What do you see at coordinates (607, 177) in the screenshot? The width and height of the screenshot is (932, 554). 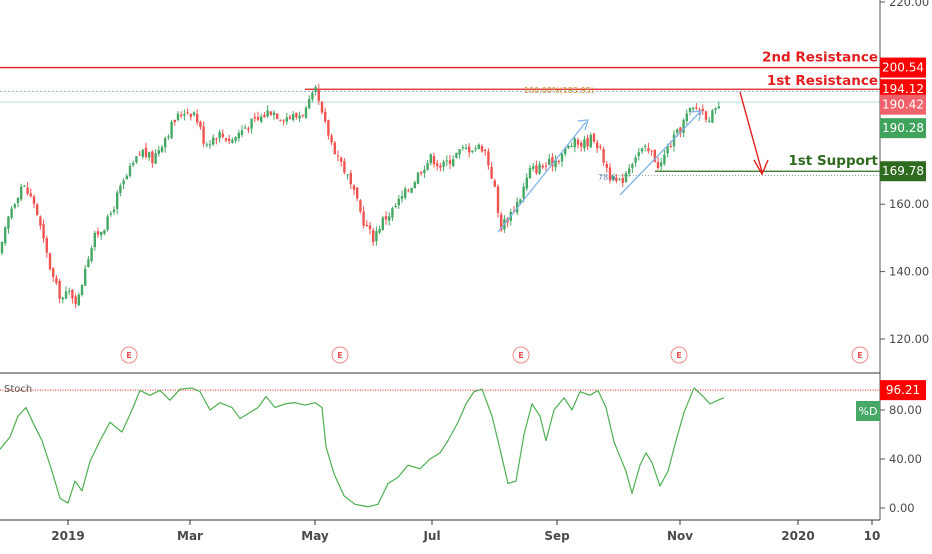 I see `fib-label: 78.6` at bounding box center [607, 177].